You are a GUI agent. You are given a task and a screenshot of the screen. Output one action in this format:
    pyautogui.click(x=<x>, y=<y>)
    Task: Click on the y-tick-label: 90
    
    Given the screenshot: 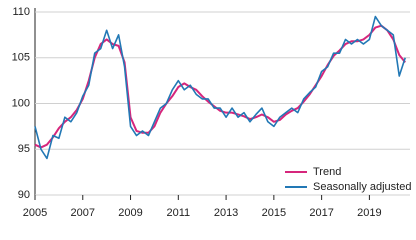 What is the action you would take?
    pyautogui.click(x=24, y=195)
    